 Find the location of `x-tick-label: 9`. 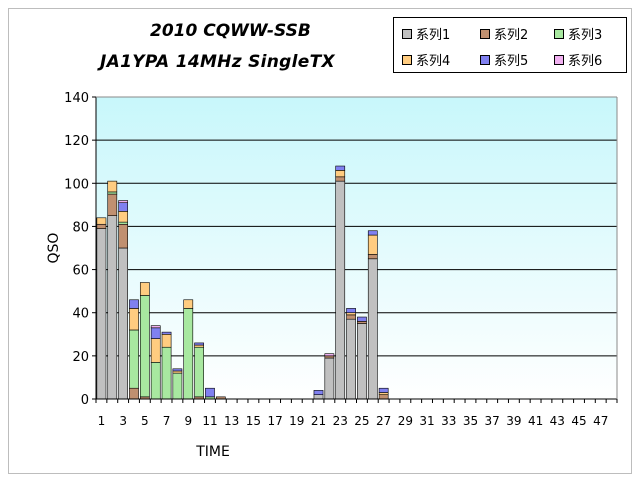

x-tick-label: 9 is located at coordinates (188, 421).